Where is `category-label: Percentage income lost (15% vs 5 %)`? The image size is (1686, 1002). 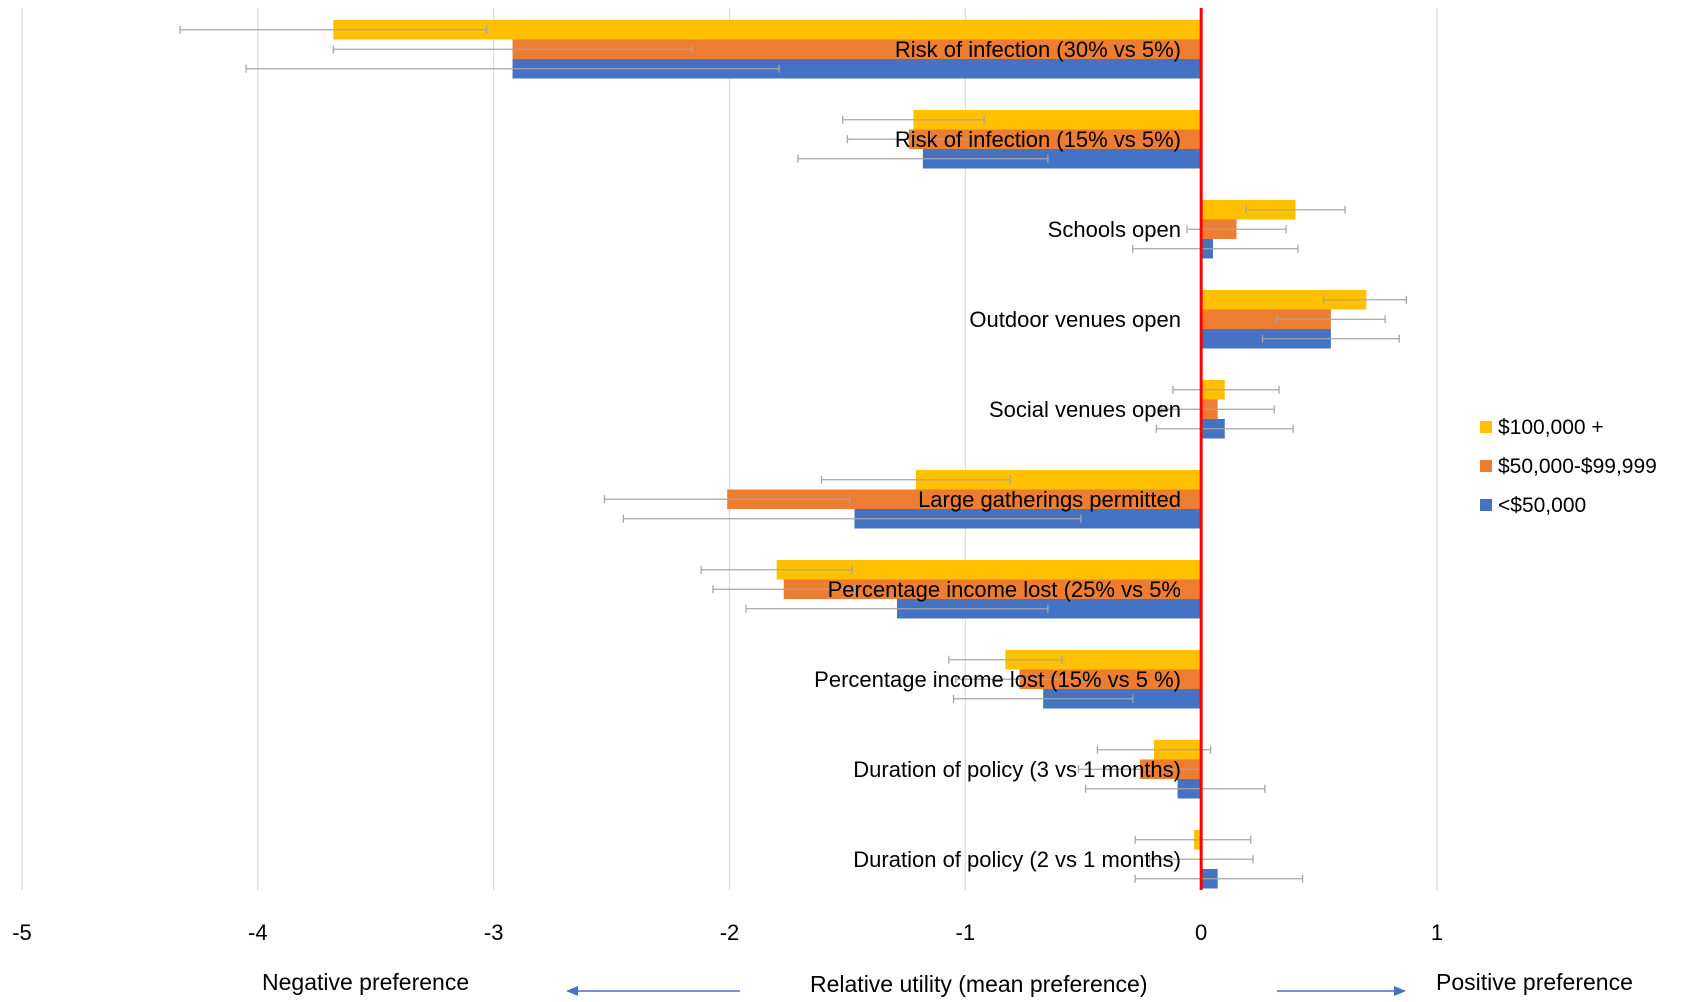
category-label: Percentage income lost (15% vs 5 %) is located at coordinates (997, 679).